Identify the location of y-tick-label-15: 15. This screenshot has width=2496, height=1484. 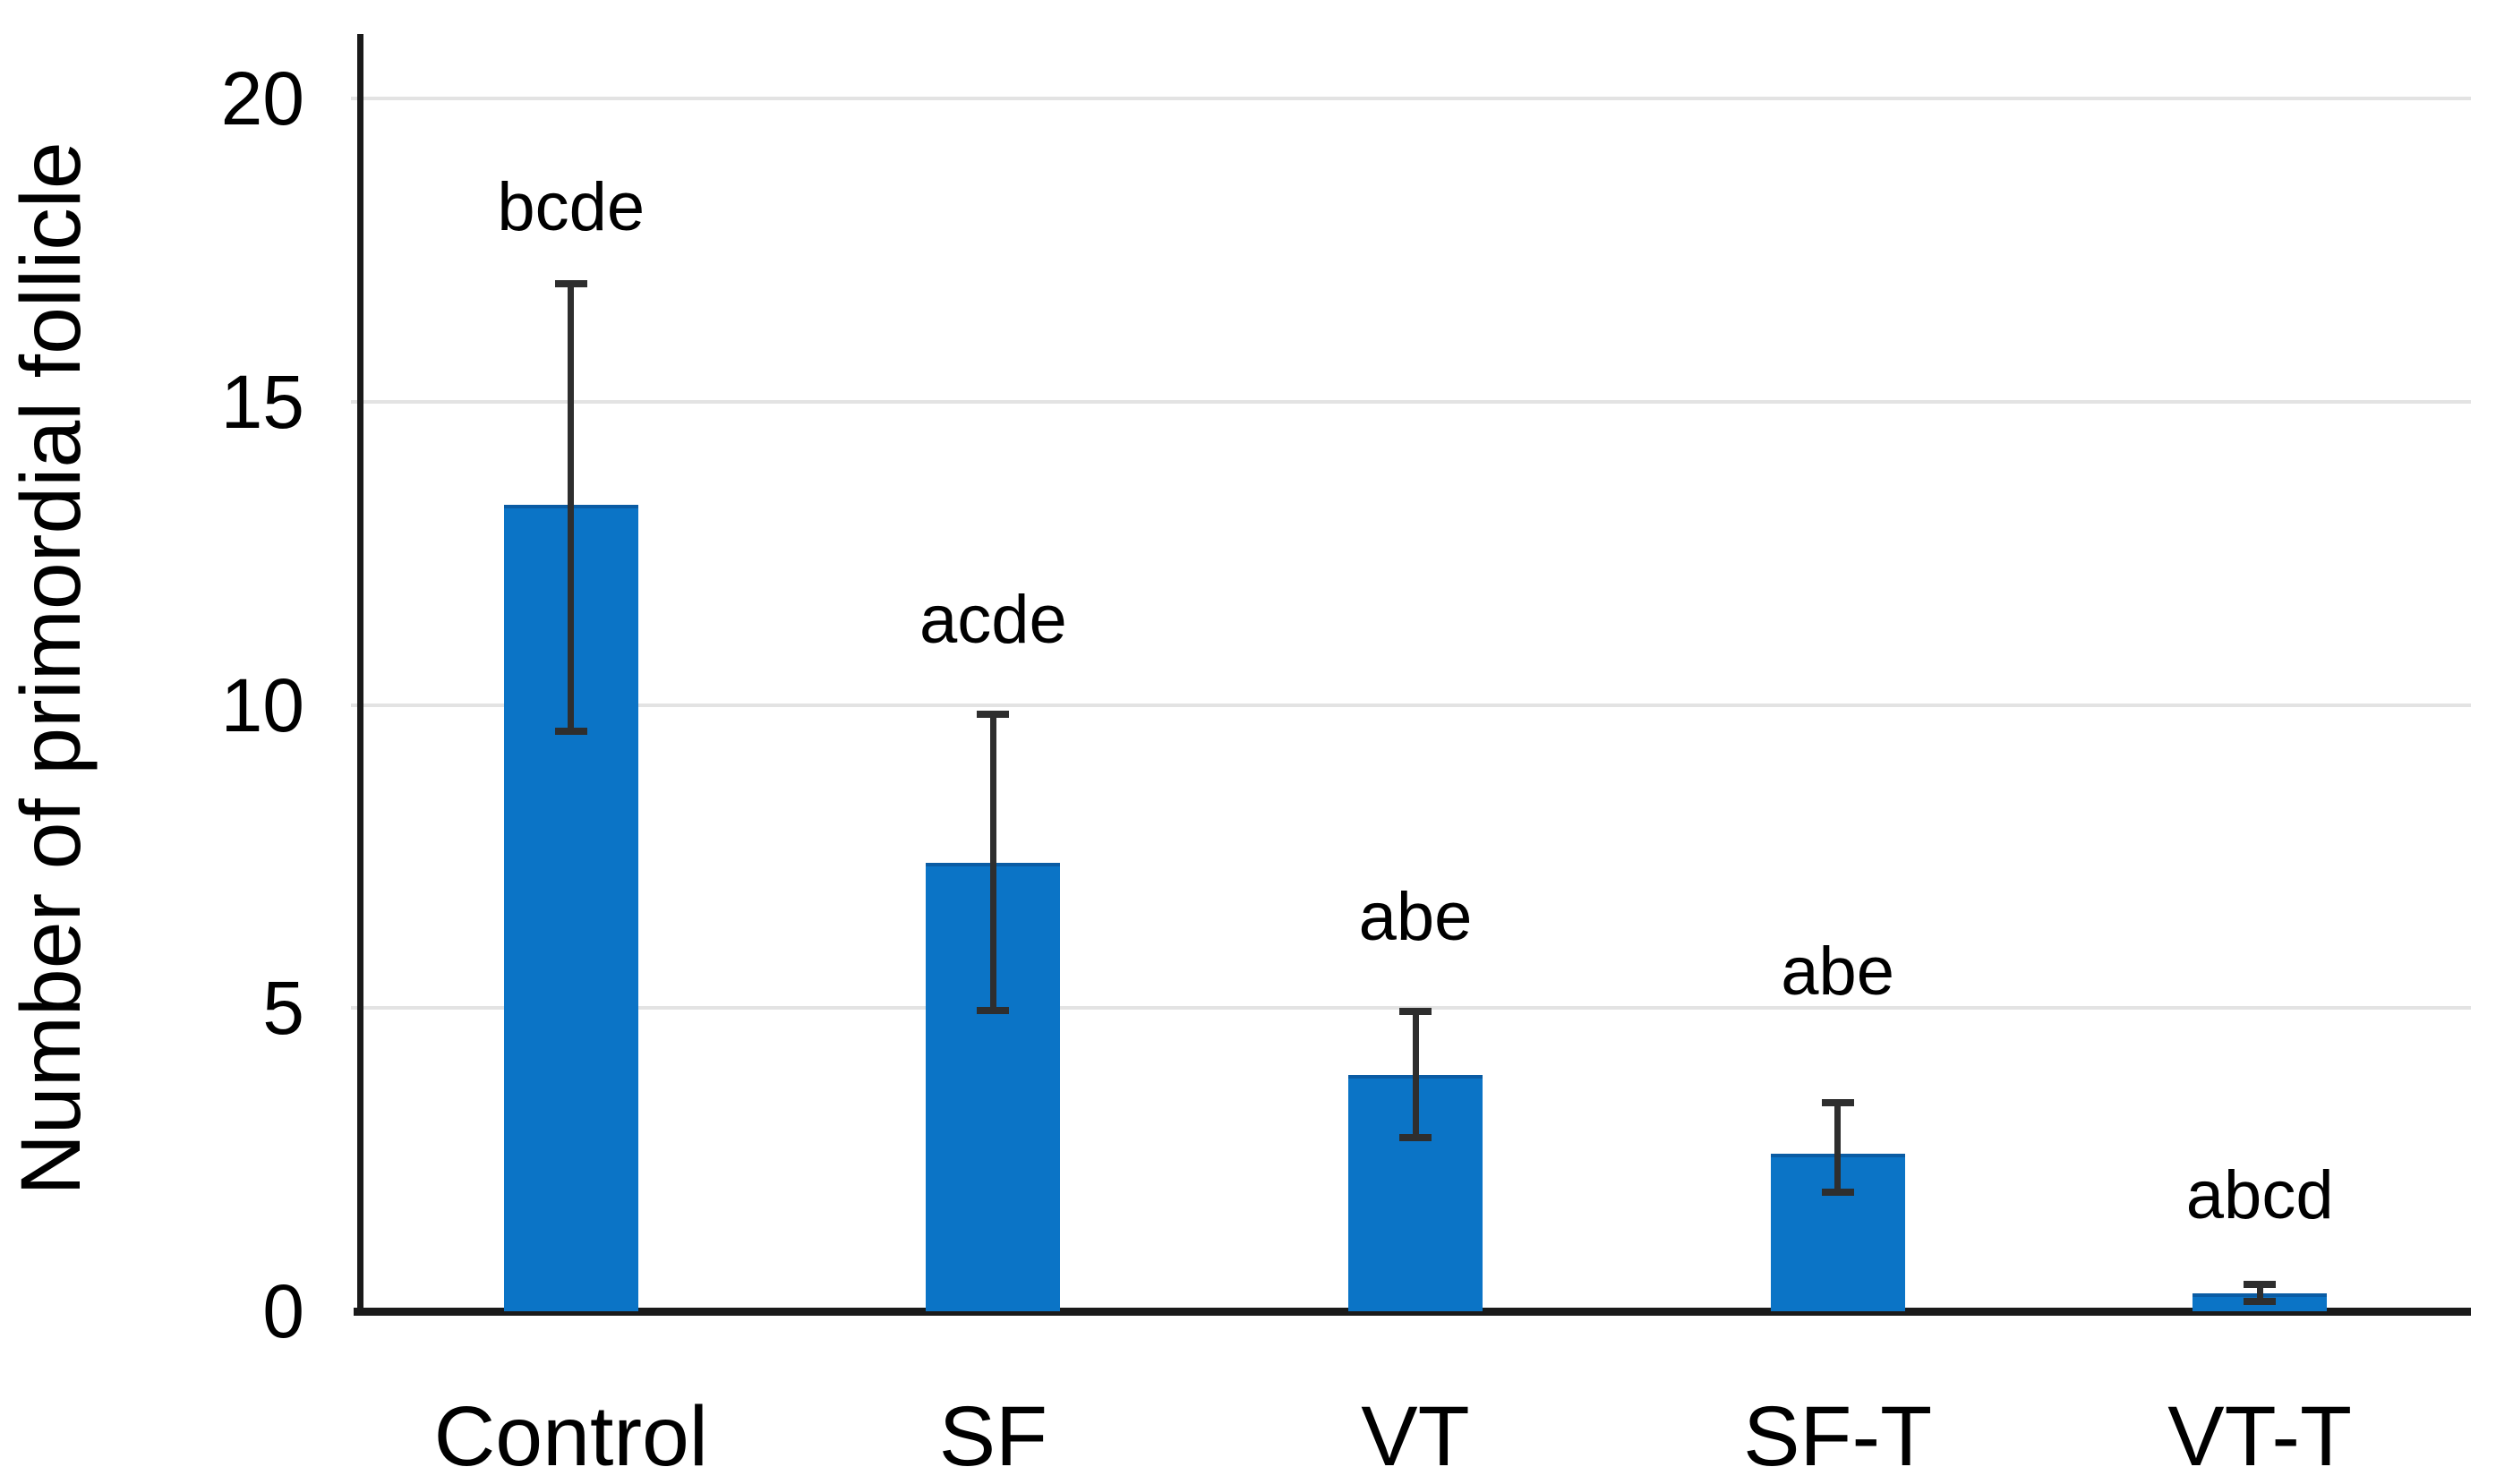
(262, 401).